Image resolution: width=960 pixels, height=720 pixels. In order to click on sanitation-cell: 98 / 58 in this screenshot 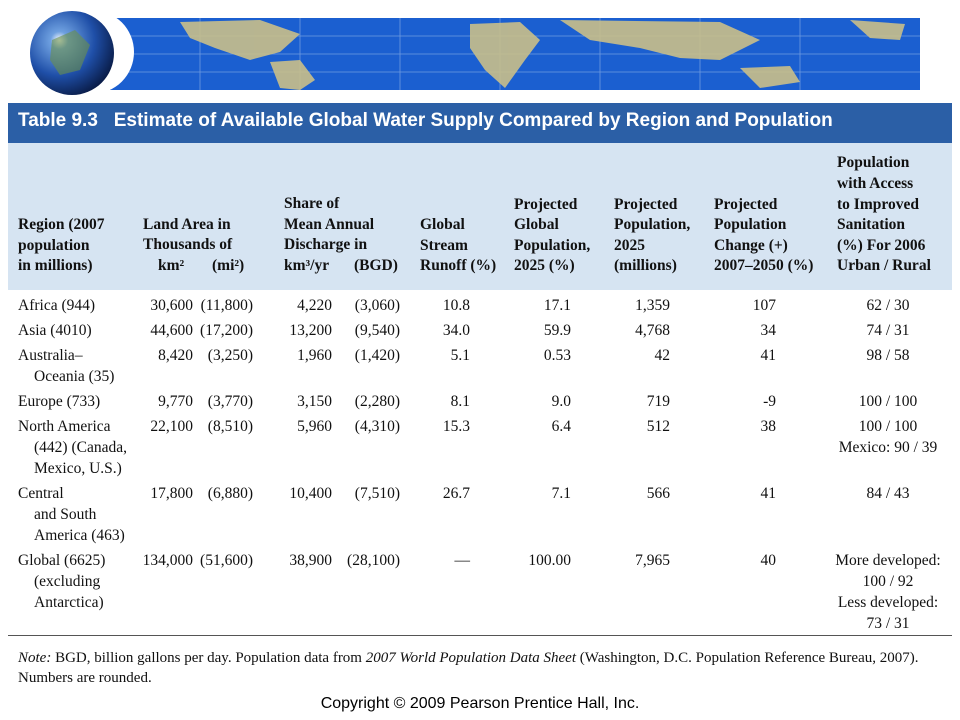, I will do `click(888, 355)`.